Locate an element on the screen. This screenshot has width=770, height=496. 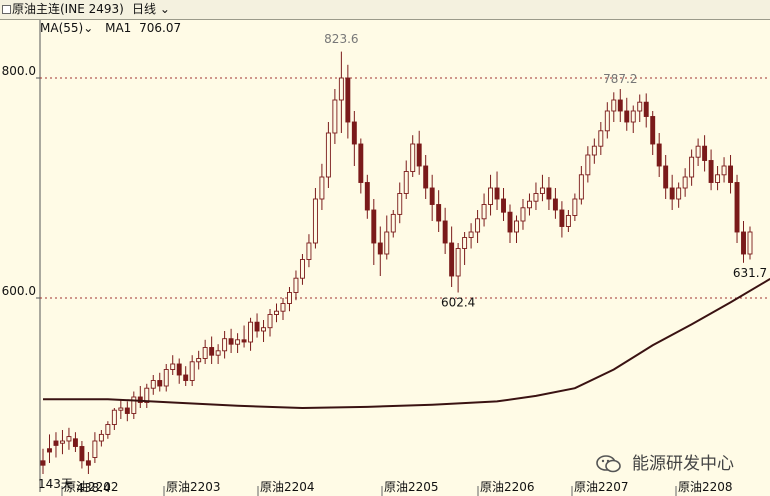
x-tick-label: 原油2203 is located at coordinates (193, 487).